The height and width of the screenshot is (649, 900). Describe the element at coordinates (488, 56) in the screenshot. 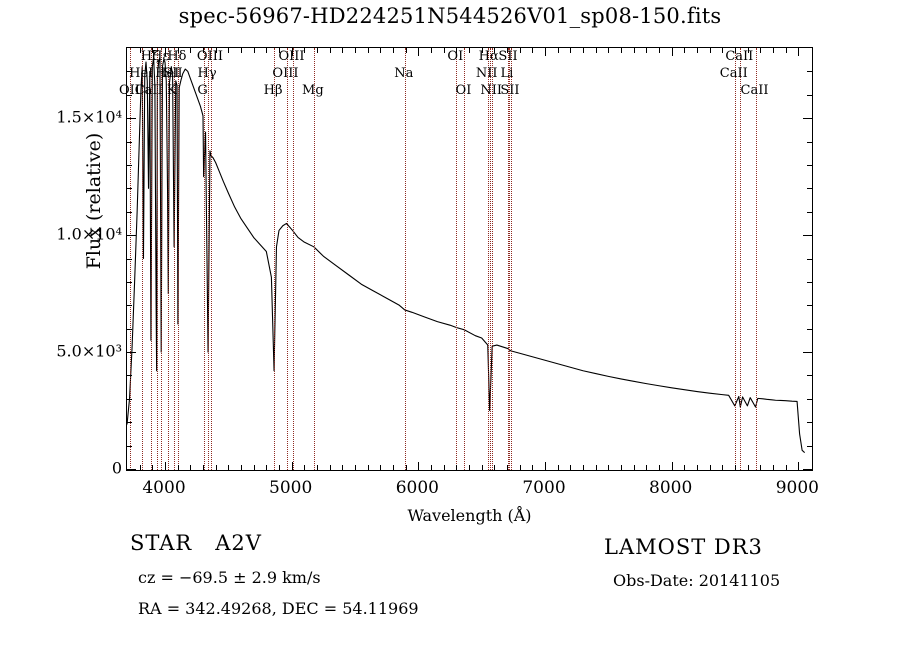

I see `line-label-h: Hα` at that location.